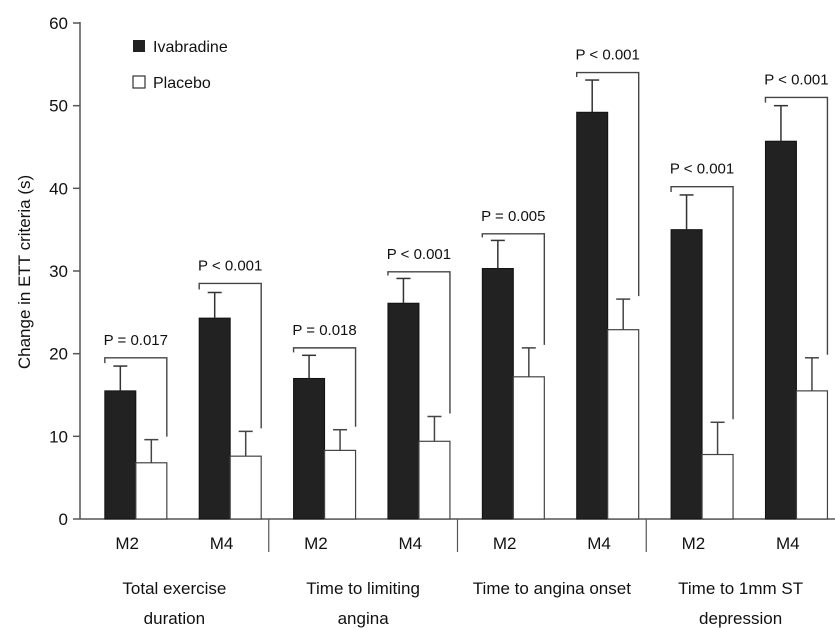 The image size is (835, 628). Describe the element at coordinates (552, 588) in the screenshot. I see `group-label: Time to angina onset` at that location.